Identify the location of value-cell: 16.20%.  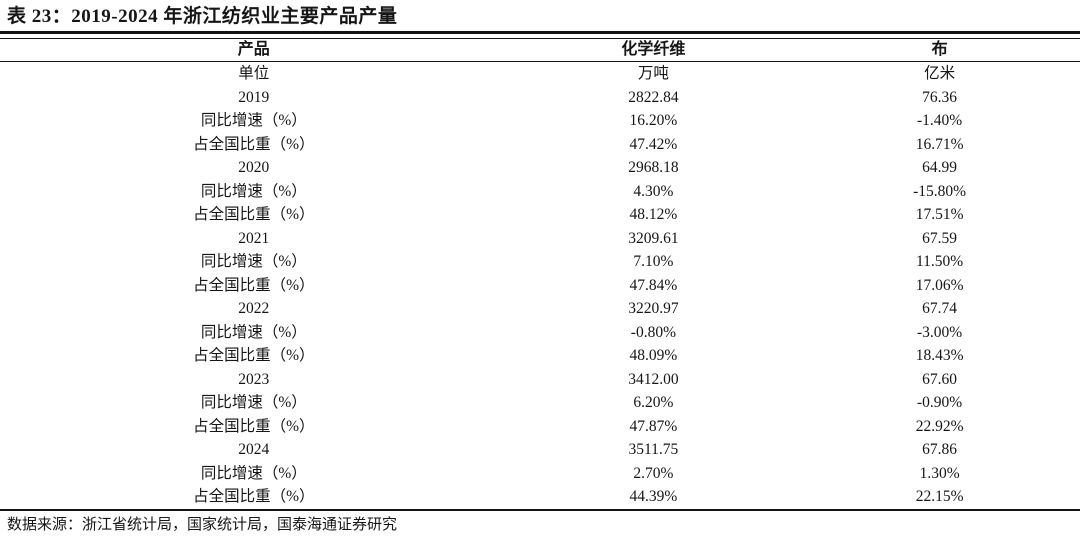
(653, 120).